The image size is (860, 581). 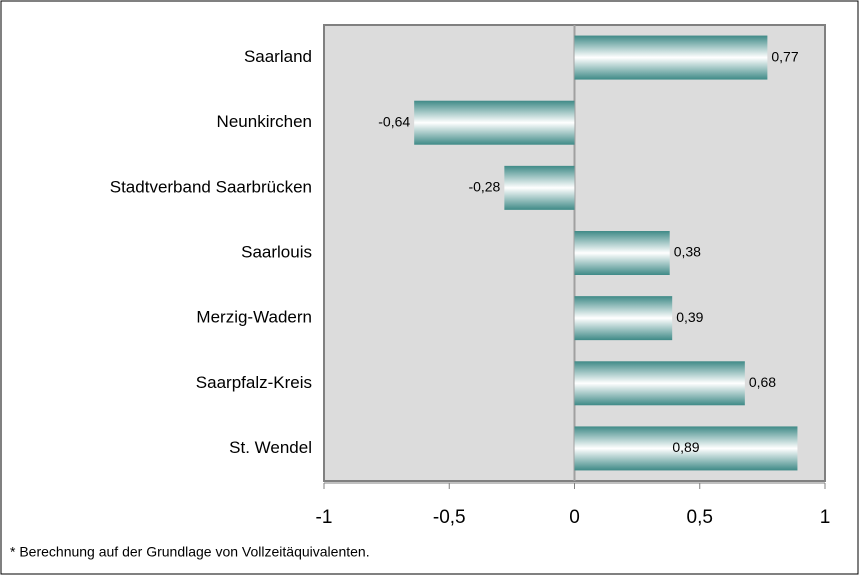 What do you see at coordinates (689, 317) in the screenshot?
I see `value-label: 0,39` at bounding box center [689, 317].